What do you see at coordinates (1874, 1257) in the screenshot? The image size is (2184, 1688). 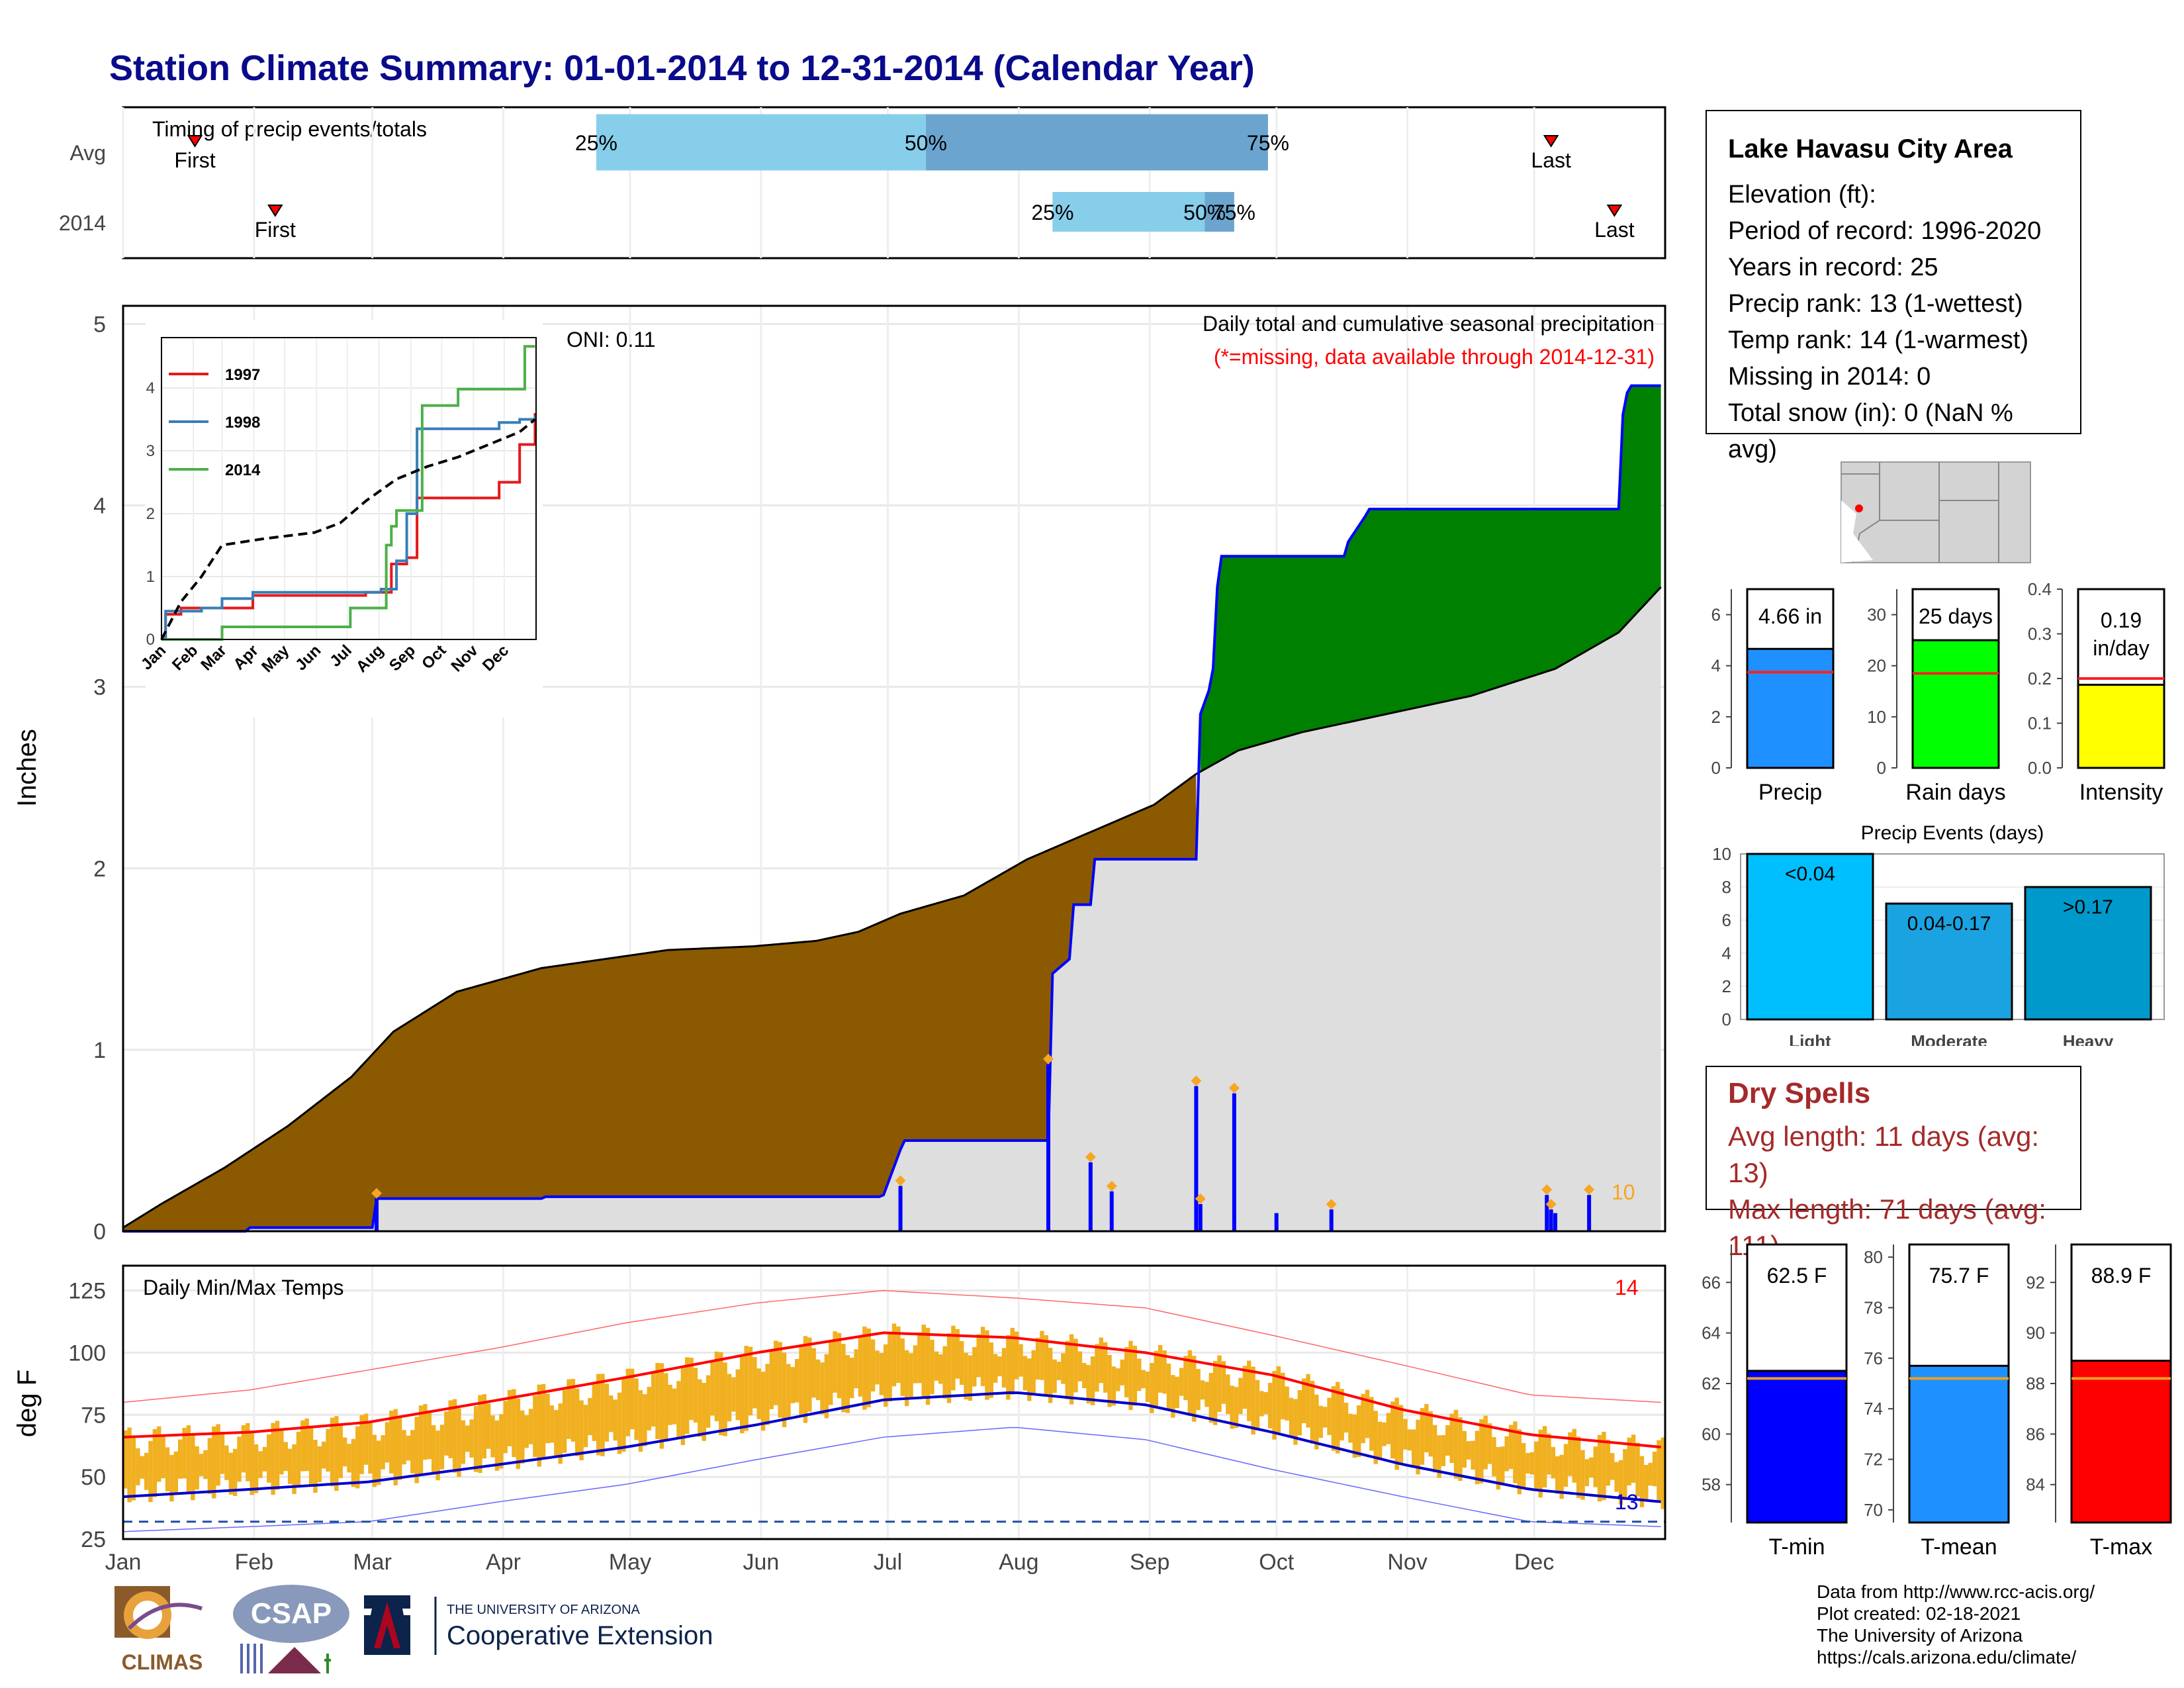 I see `tmean-tick-80: 80` at bounding box center [1874, 1257].